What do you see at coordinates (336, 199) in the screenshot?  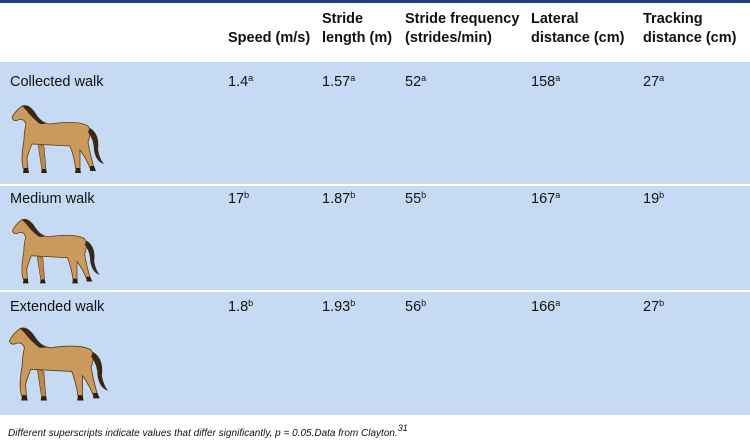 I see `value: 1.87` at bounding box center [336, 199].